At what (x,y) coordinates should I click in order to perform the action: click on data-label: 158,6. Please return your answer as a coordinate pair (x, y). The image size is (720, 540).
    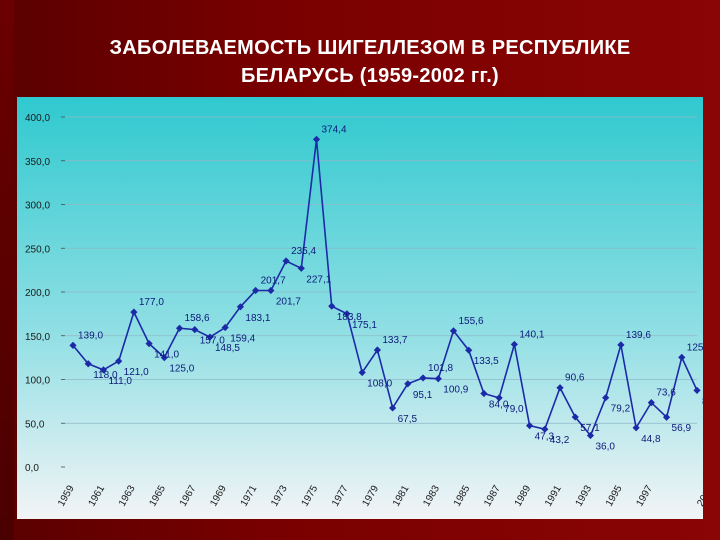
    Looking at the image, I should click on (197, 318).